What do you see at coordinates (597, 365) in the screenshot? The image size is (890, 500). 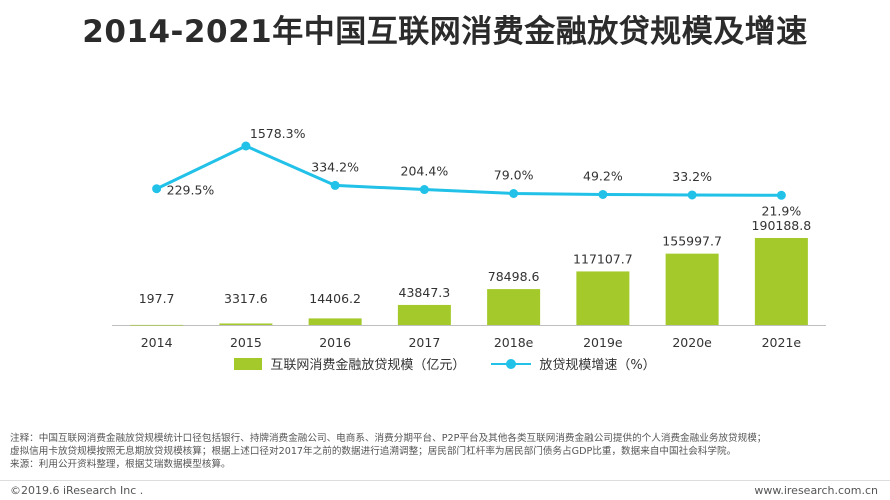 I see `legend-line-label: 放贷规模增速（%）` at bounding box center [597, 365].